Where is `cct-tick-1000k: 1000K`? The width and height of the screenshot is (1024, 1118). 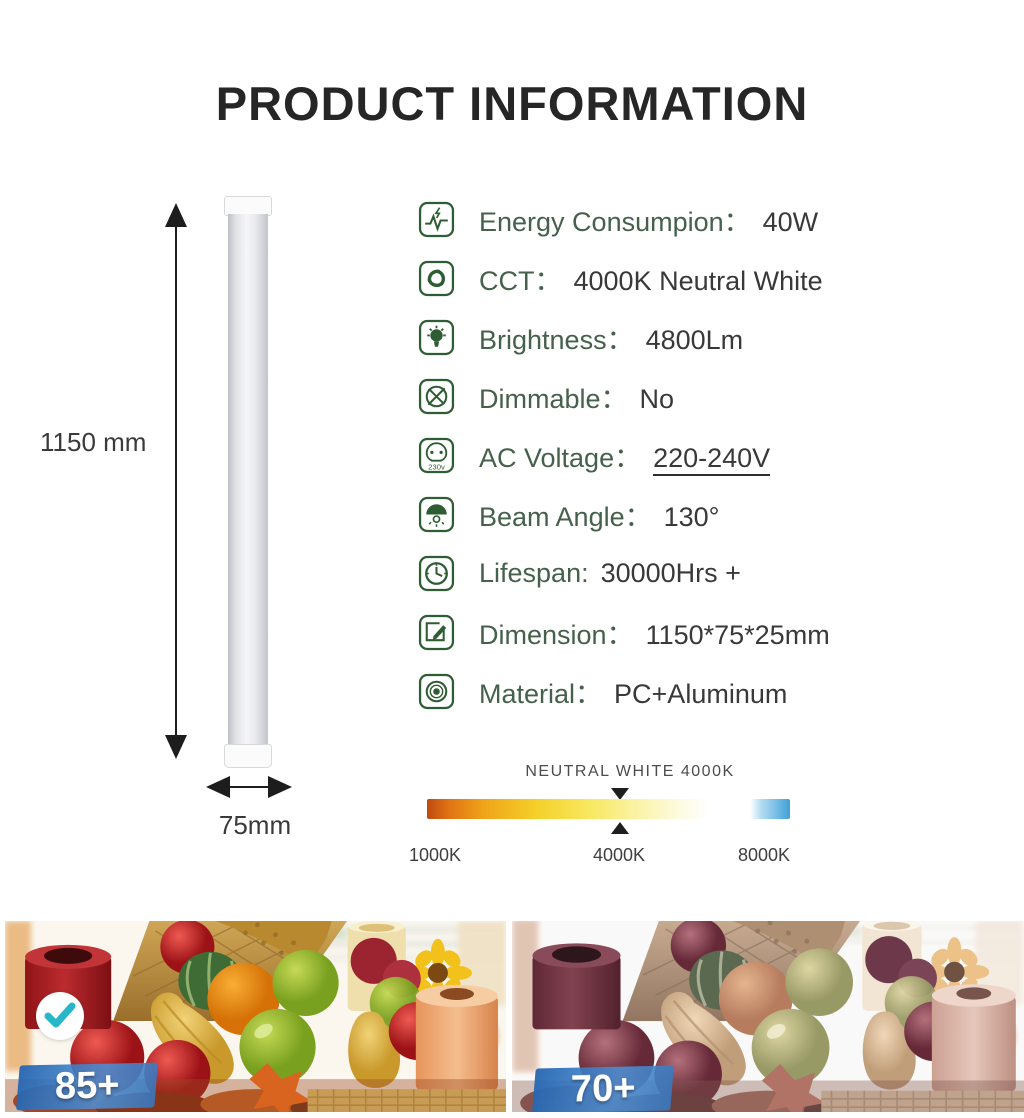 cct-tick-1000k: 1000K is located at coordinates (435, 855).